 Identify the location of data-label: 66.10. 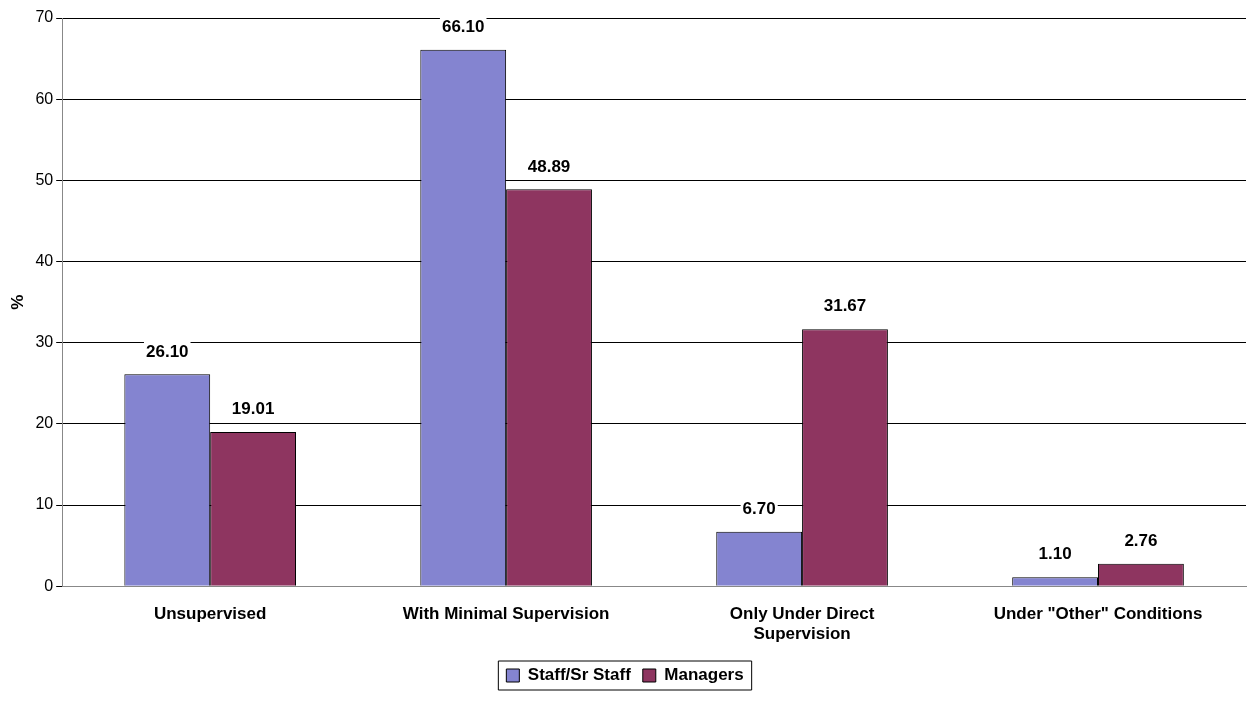
(463, 26).